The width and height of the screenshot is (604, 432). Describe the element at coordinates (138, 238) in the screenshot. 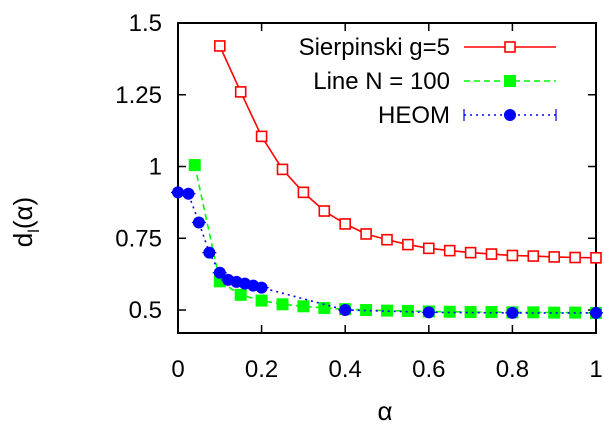

I see `y-tick-label: 0.75` at that location.